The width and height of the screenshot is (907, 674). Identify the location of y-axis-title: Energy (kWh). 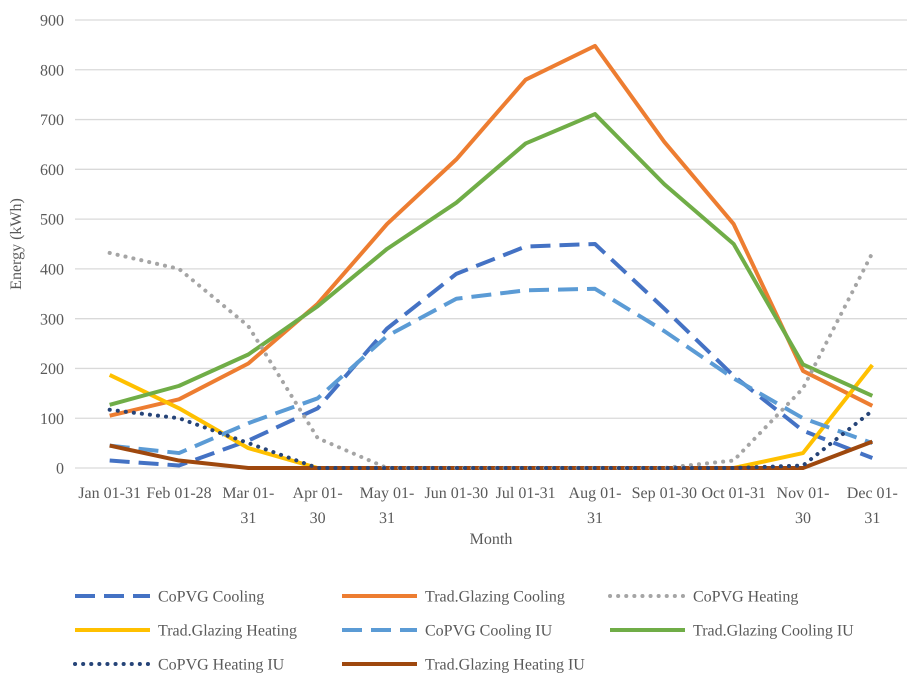
(16, 244).